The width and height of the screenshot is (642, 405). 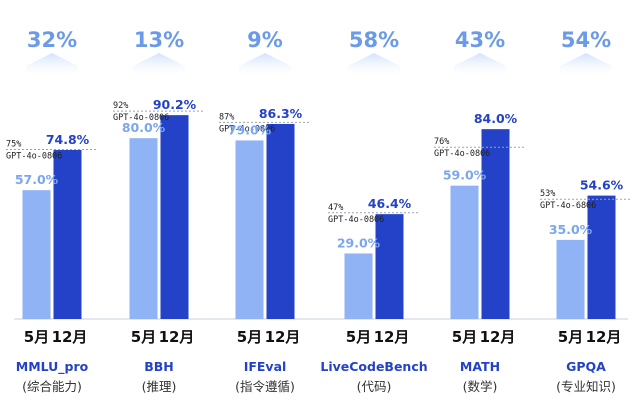 What do you see at coordinates (144, 127) in the screenshot?
I see `data-label-may: 80.0%` at bounding box center [144, 127].